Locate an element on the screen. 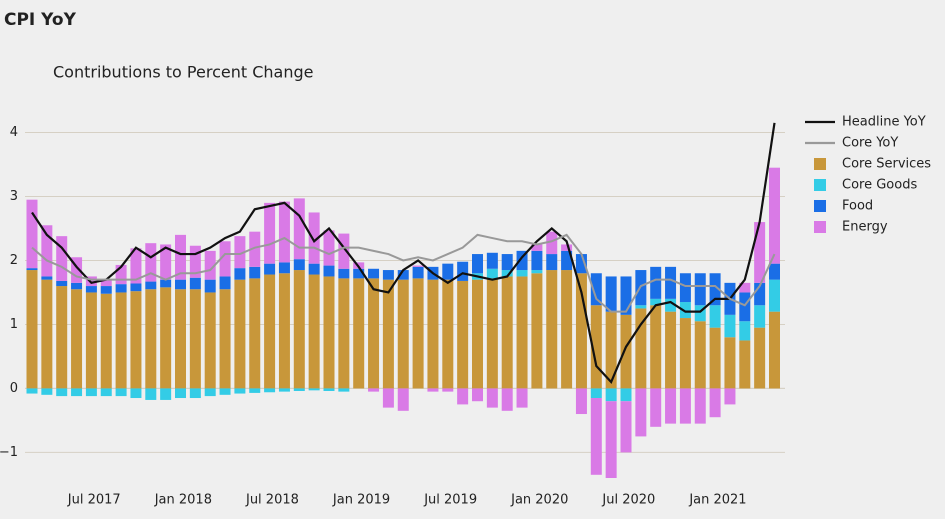 Image resolution: width=945 pixels, height=519 pixels. legend-label: Headline YoY is located at coordinates (884, 122).